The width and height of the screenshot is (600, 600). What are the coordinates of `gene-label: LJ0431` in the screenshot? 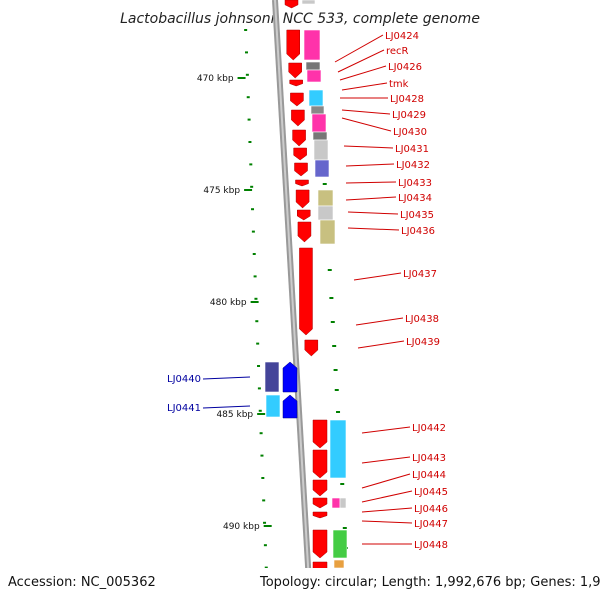 It's located at (412, 149).